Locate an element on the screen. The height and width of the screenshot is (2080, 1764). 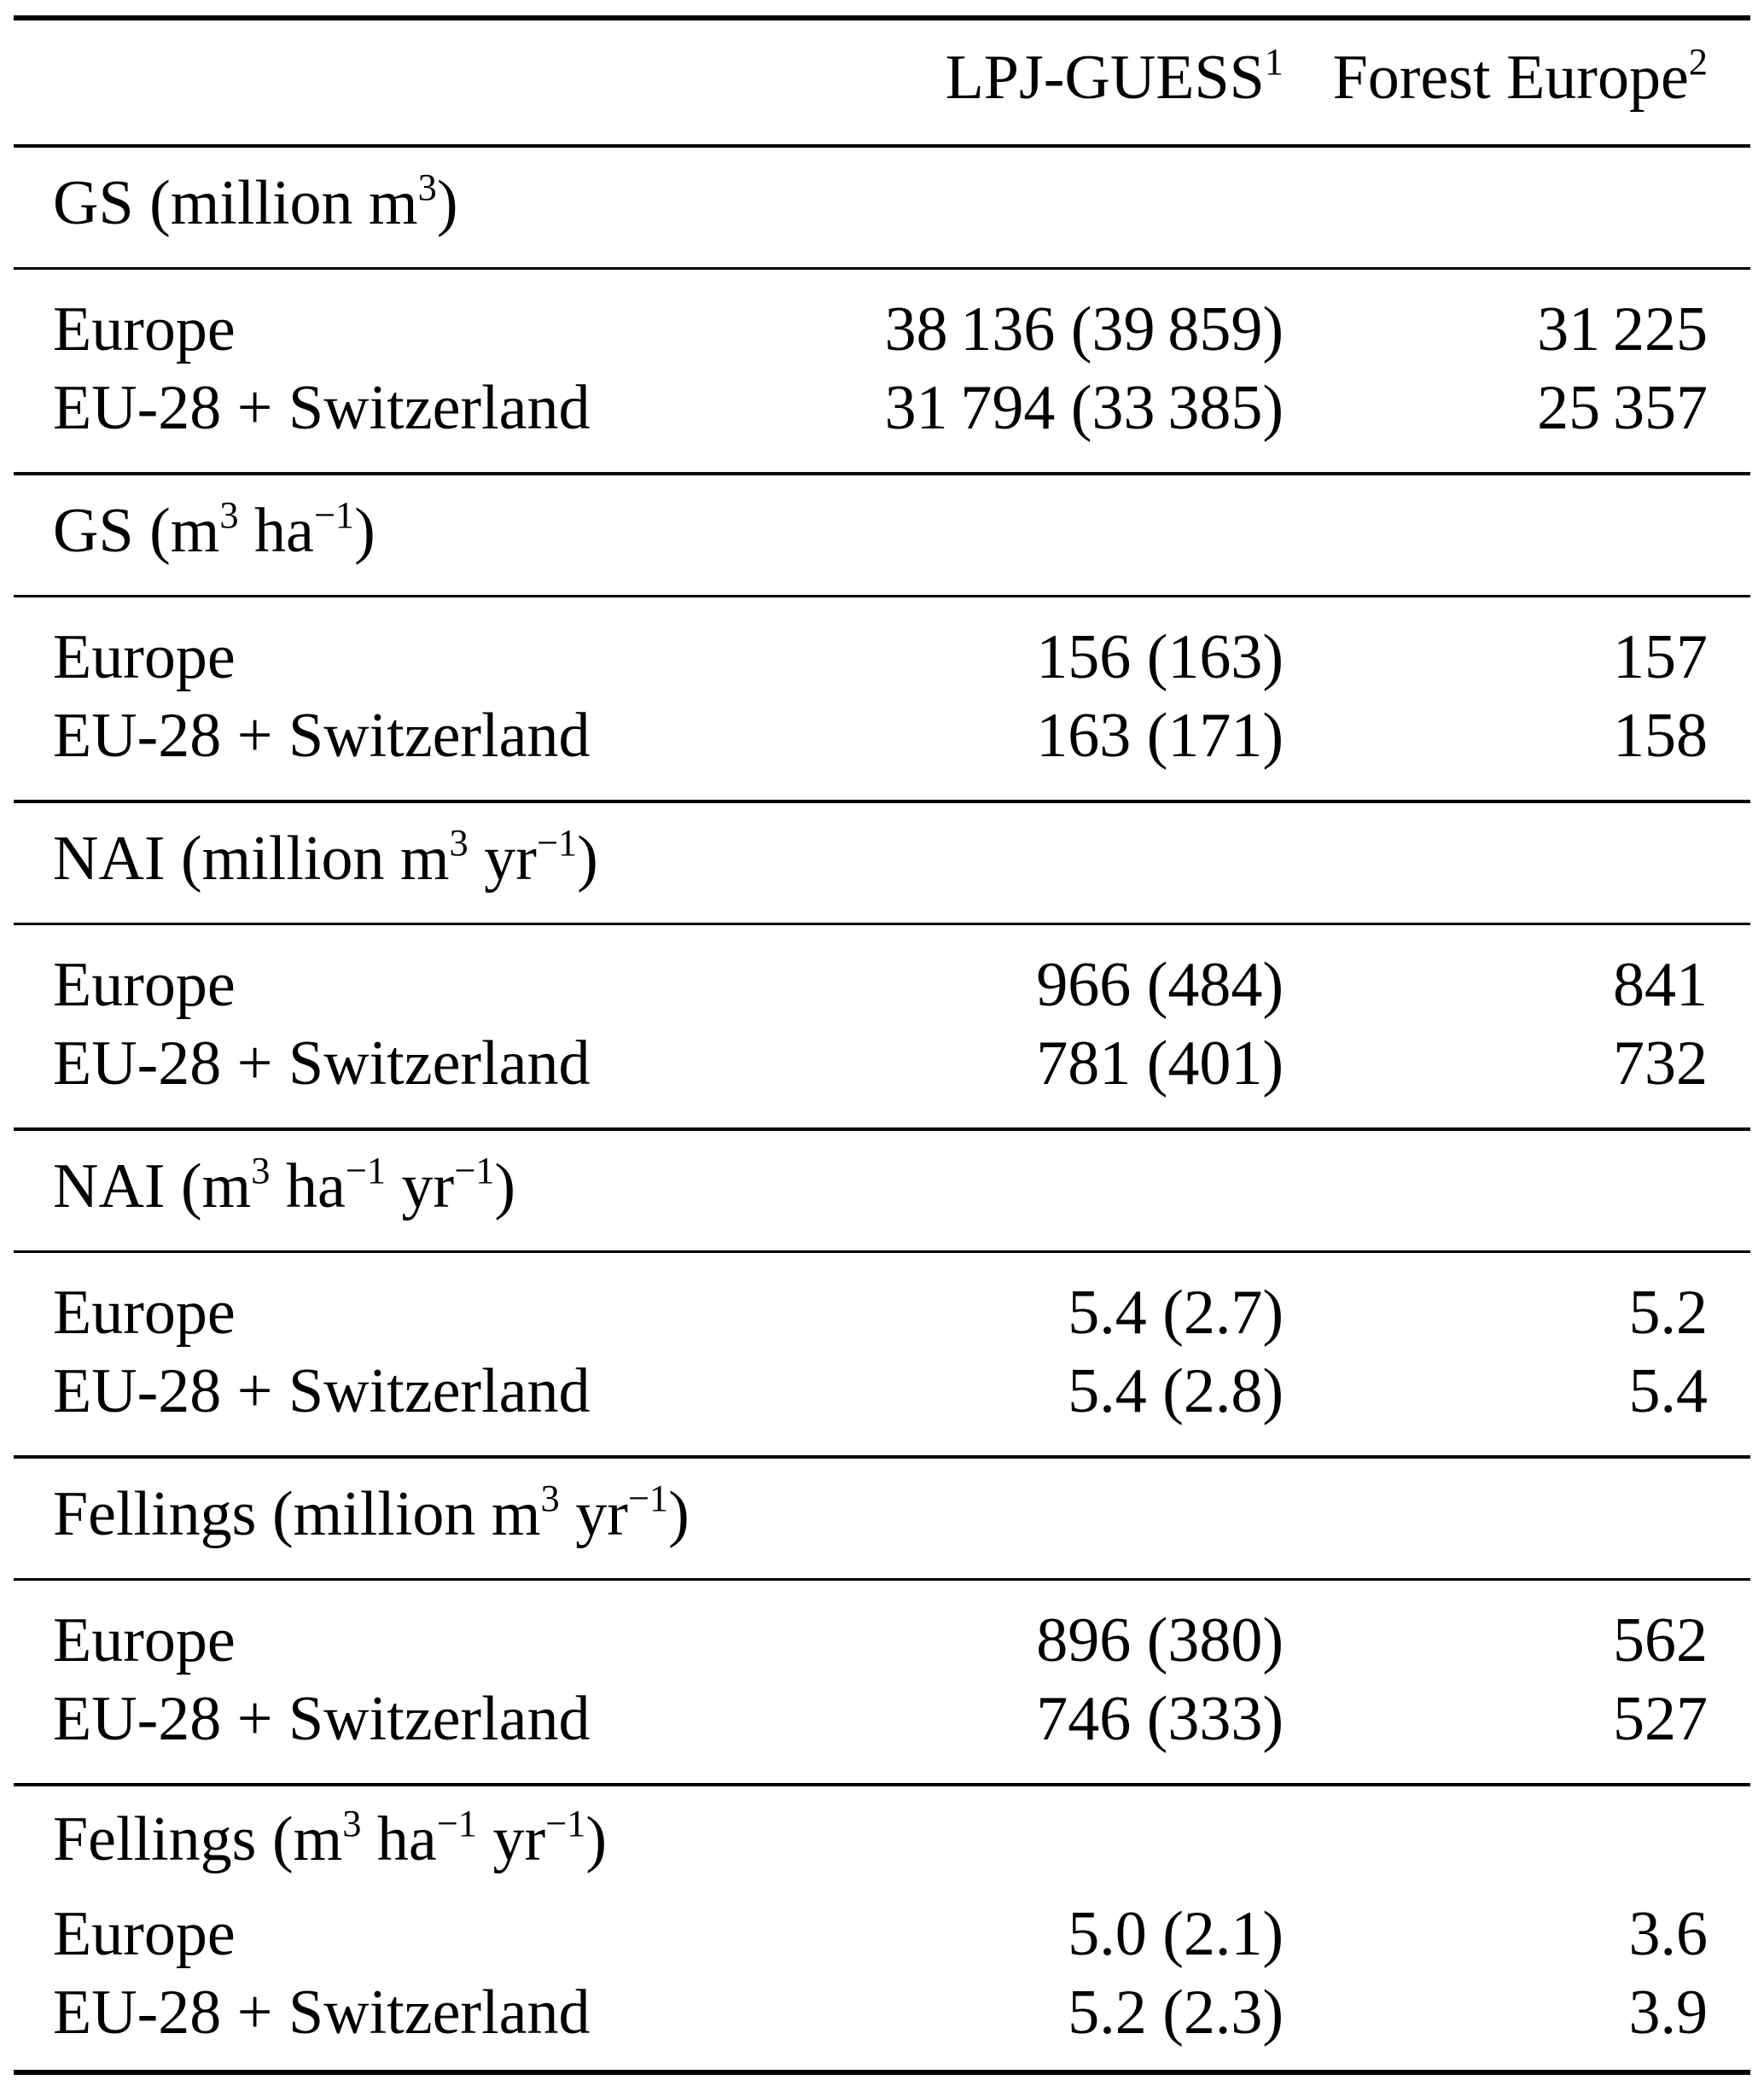
forest-europe-value: 5.2 is located at coordinates (1669, 1313).